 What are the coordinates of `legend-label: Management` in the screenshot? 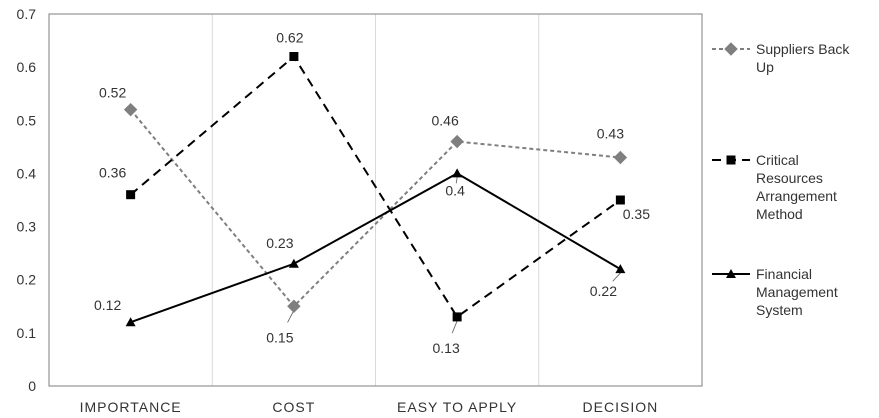 It's located at (797, 292).